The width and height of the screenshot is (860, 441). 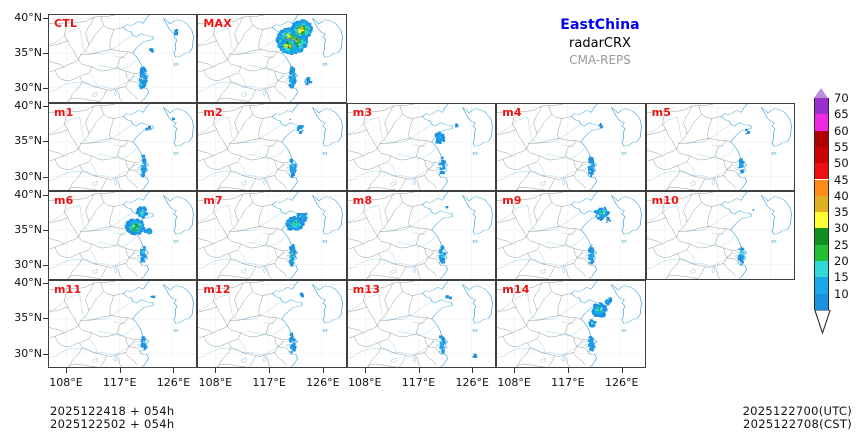 I want to click on colorbar-over-arrow, so click(x=821, y=93).